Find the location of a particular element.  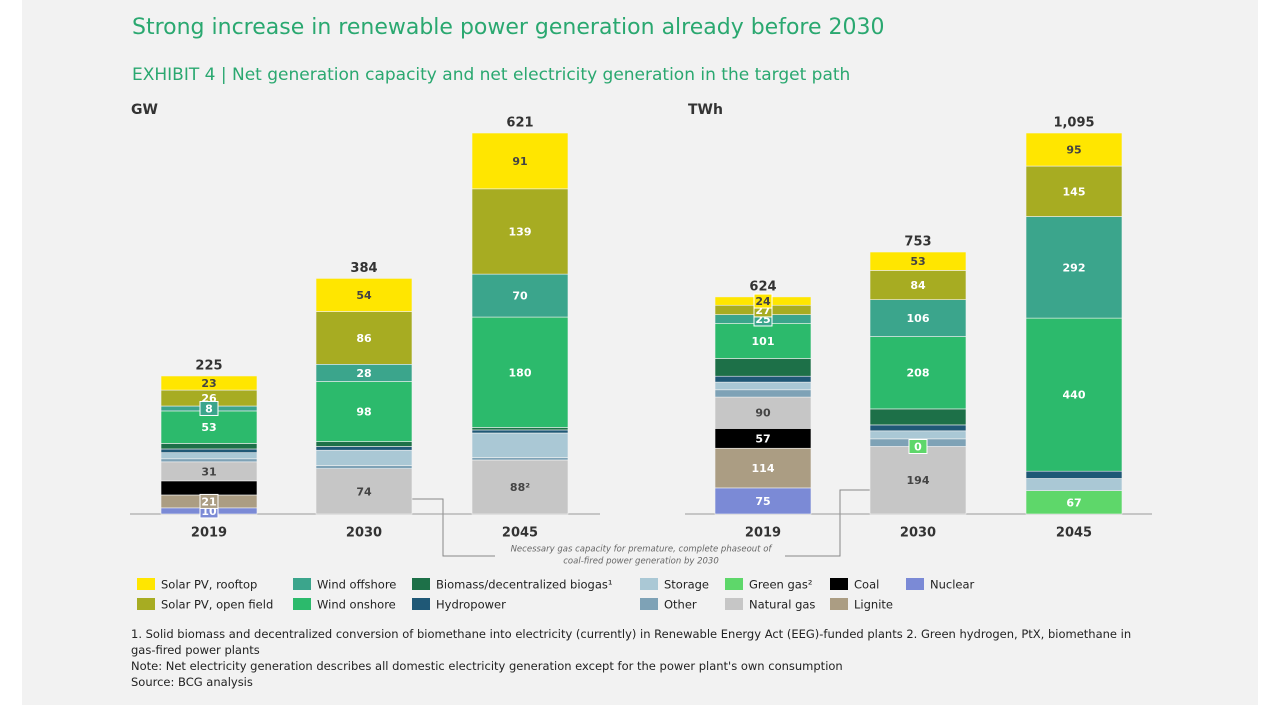

data-label: 98 is located at coordinates (363, 412).